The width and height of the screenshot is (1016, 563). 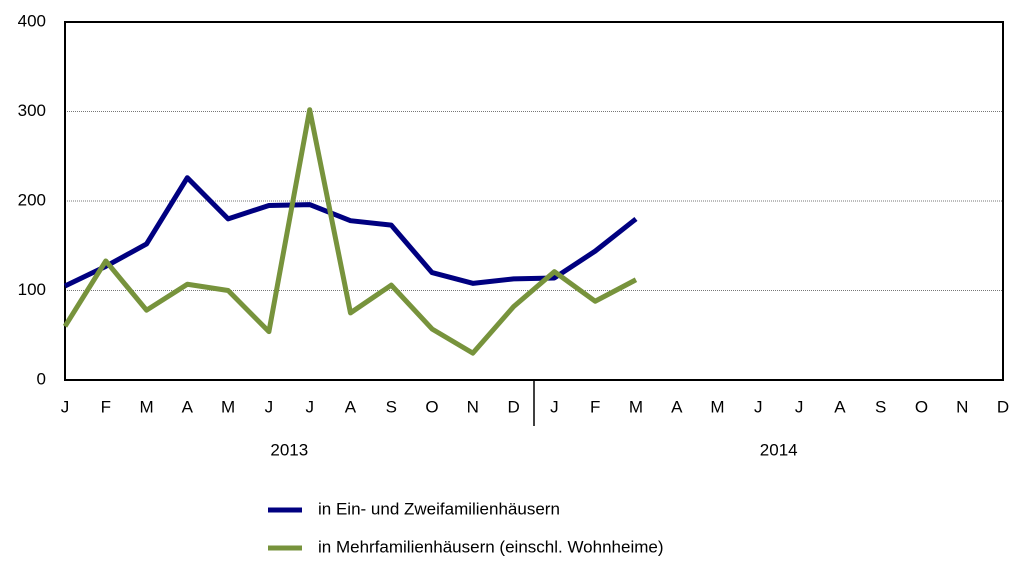 I want to click on year-label: 2014, so click(x=779, y=449).